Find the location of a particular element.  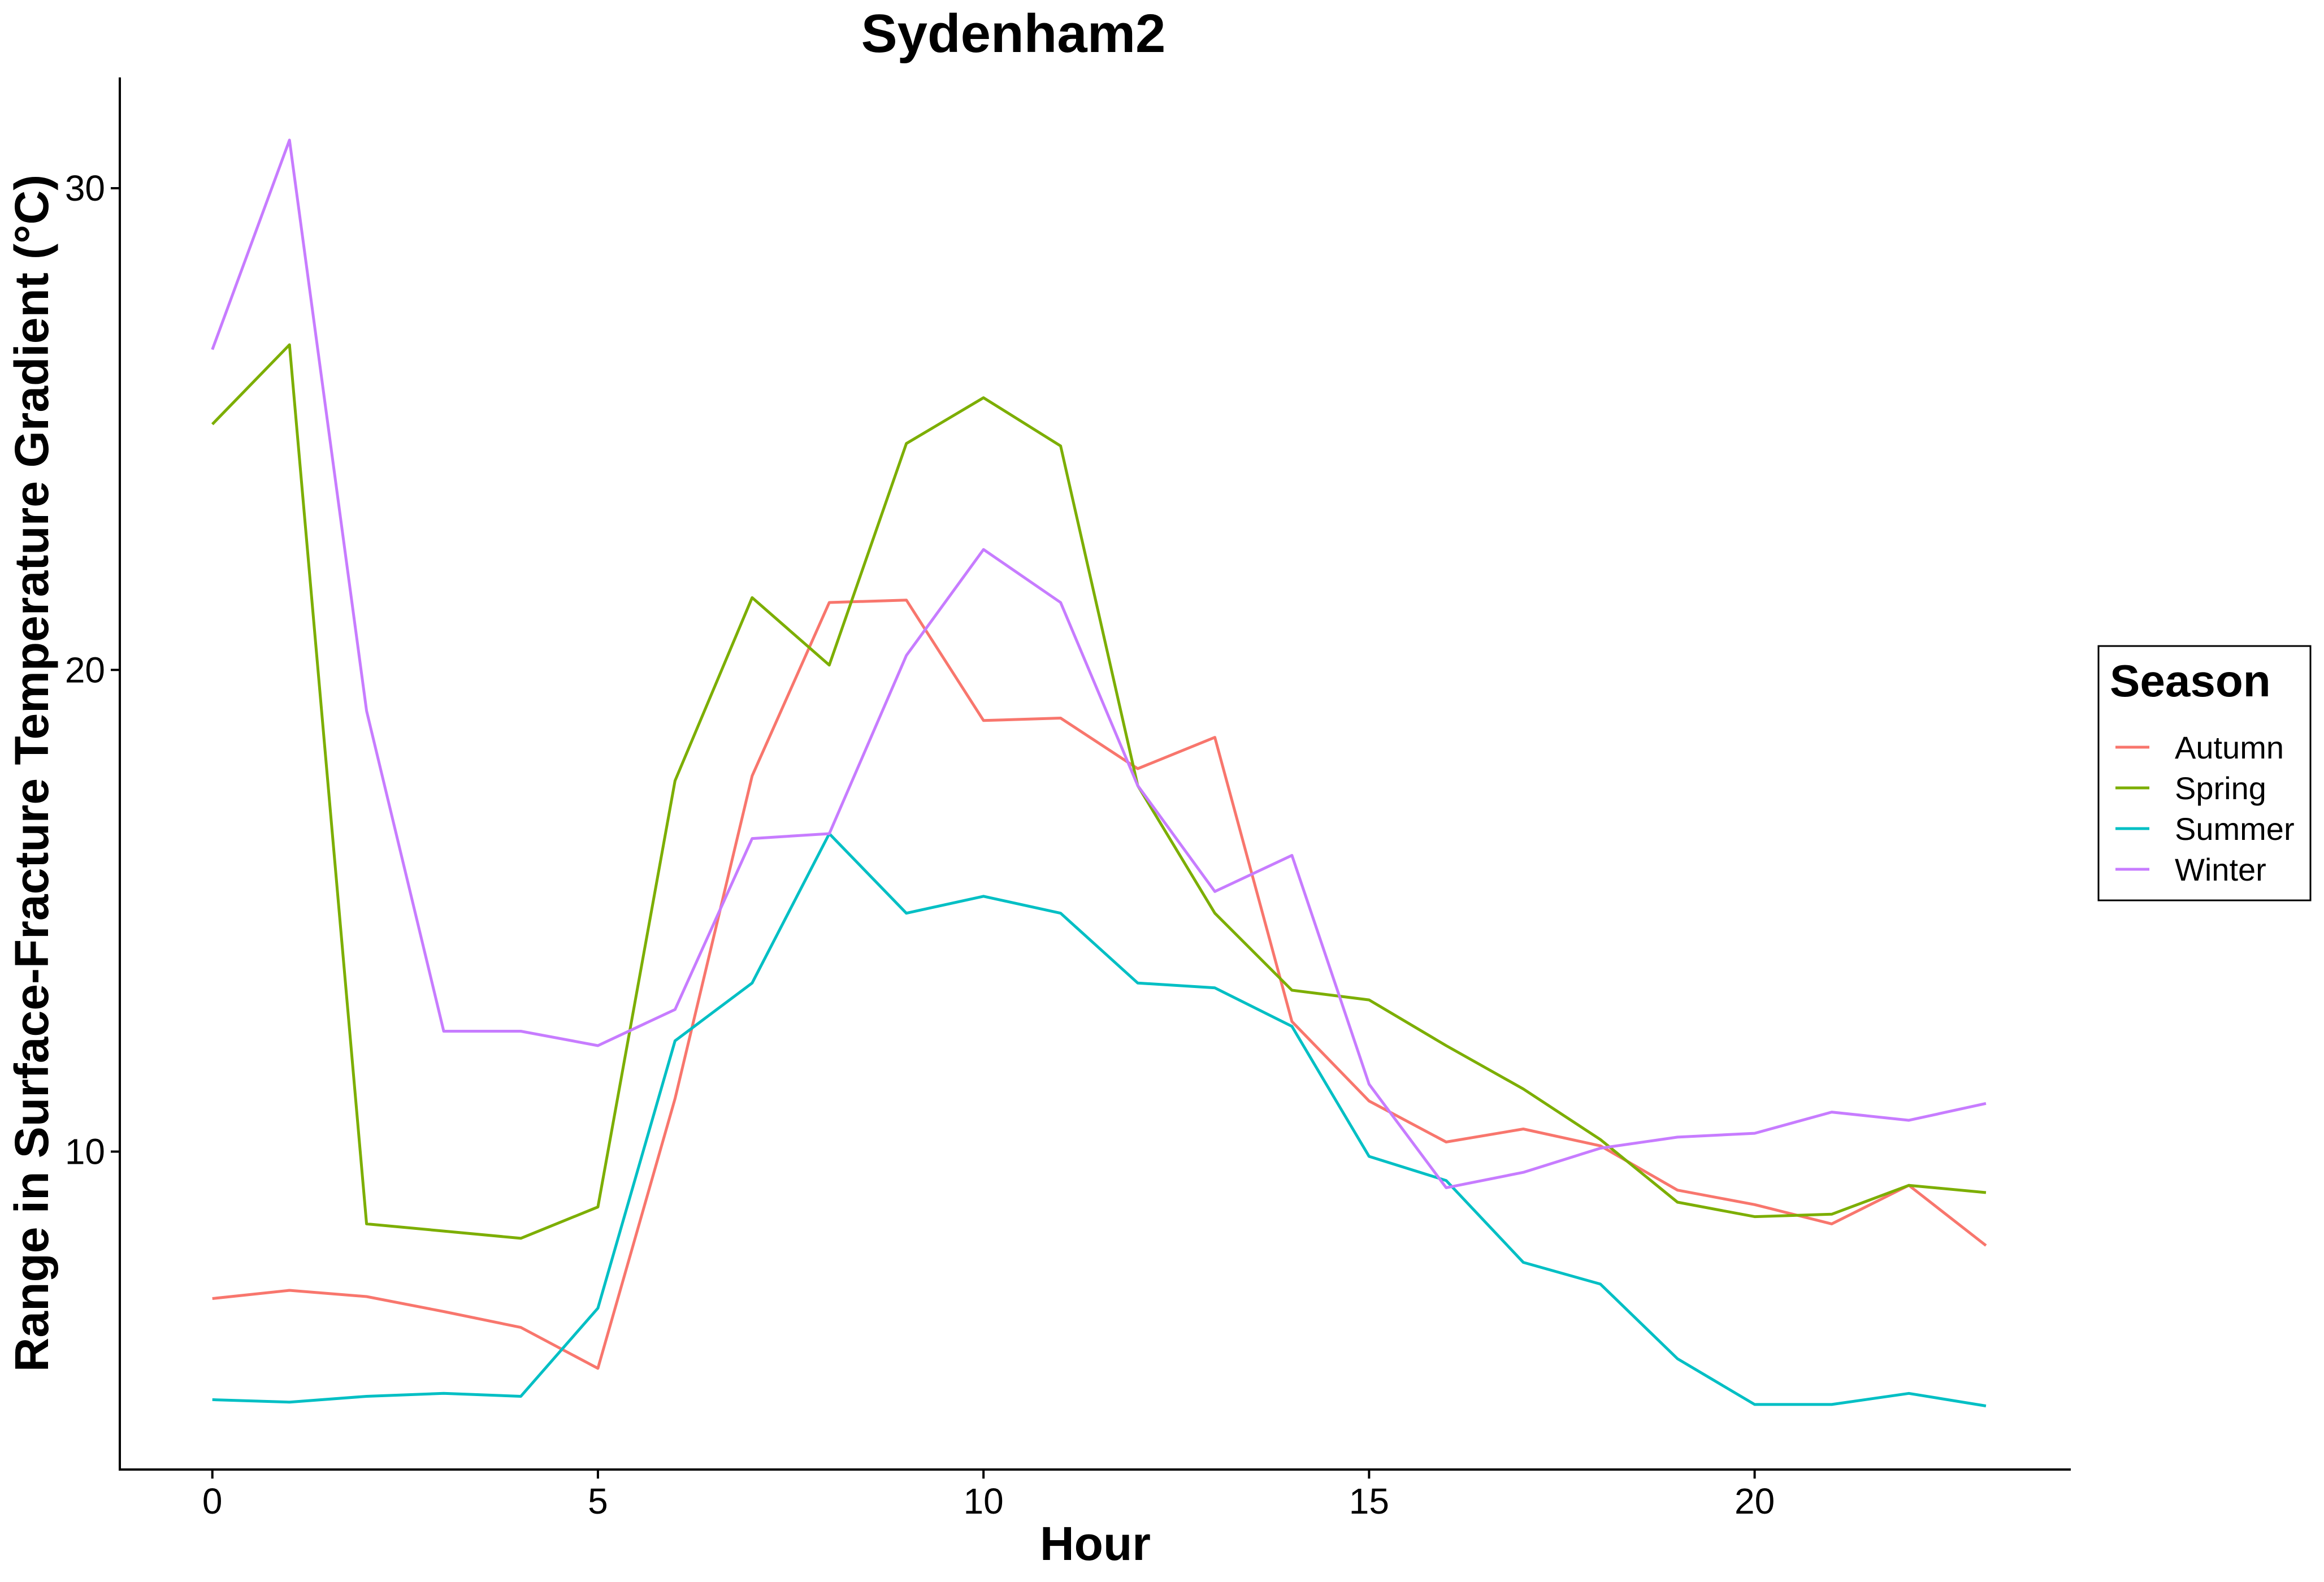

legend-items: Autumn Spring Summer Winter is located at coordinates (2205, 809).